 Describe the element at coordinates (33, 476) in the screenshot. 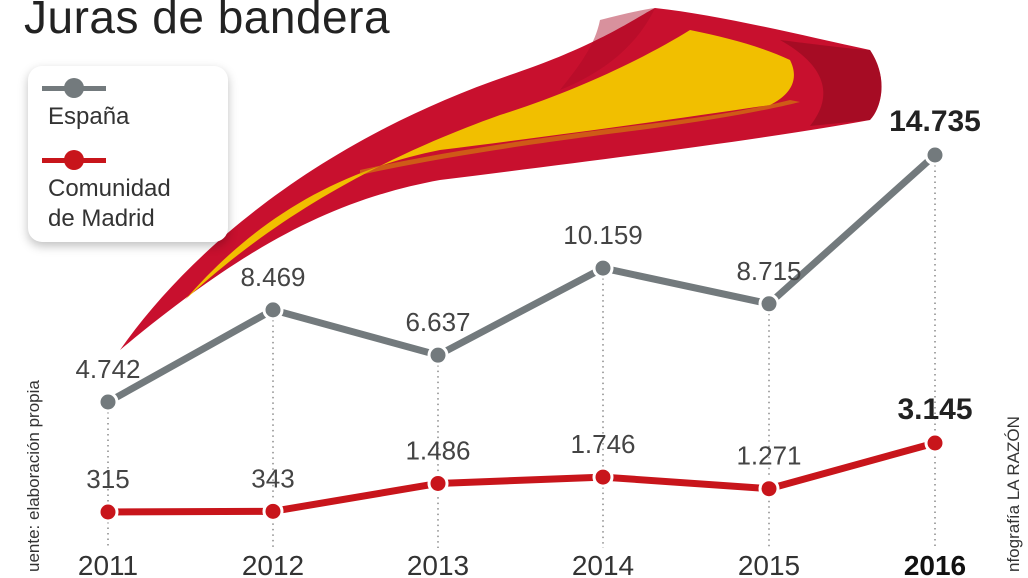

I see `source-note: uente: elaboración propia` at that location.